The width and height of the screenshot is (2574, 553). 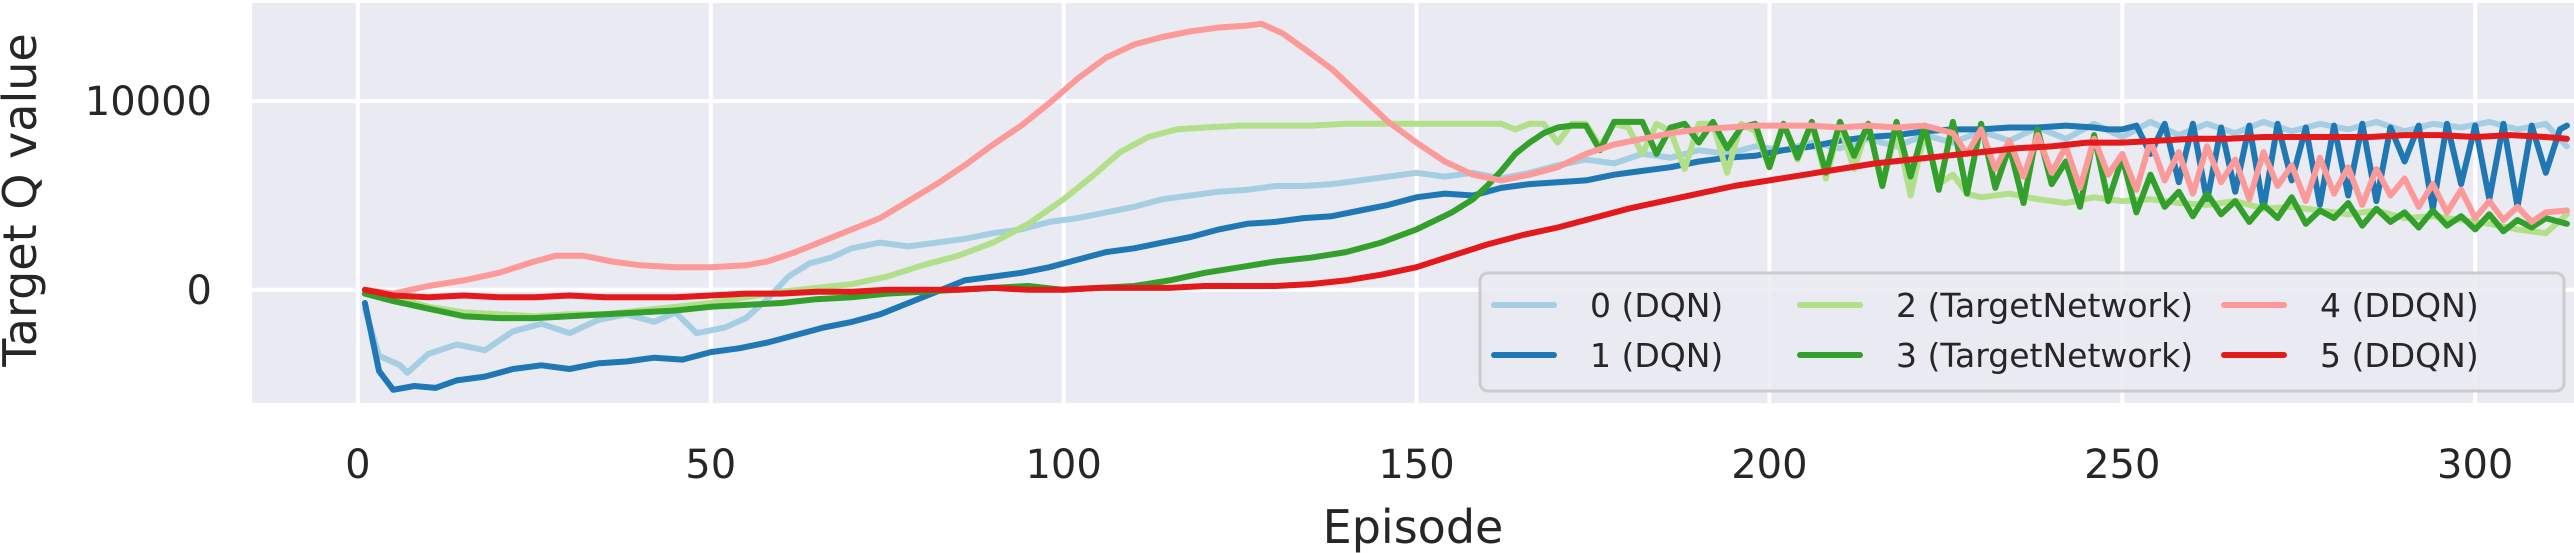 What do you see at coordinates (357, 465) in the screenshot?
I see `x-tick-label: 0` at bounding box center [357, 465].